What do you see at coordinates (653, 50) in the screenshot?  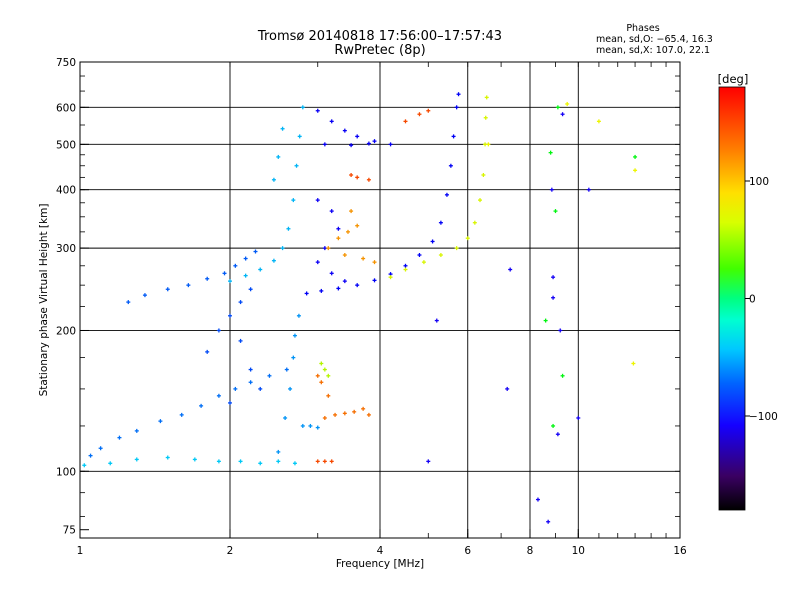 I see `stats-line-x: mean, sd,X: 107.0, 22.1` at bounding box center [653, 50].